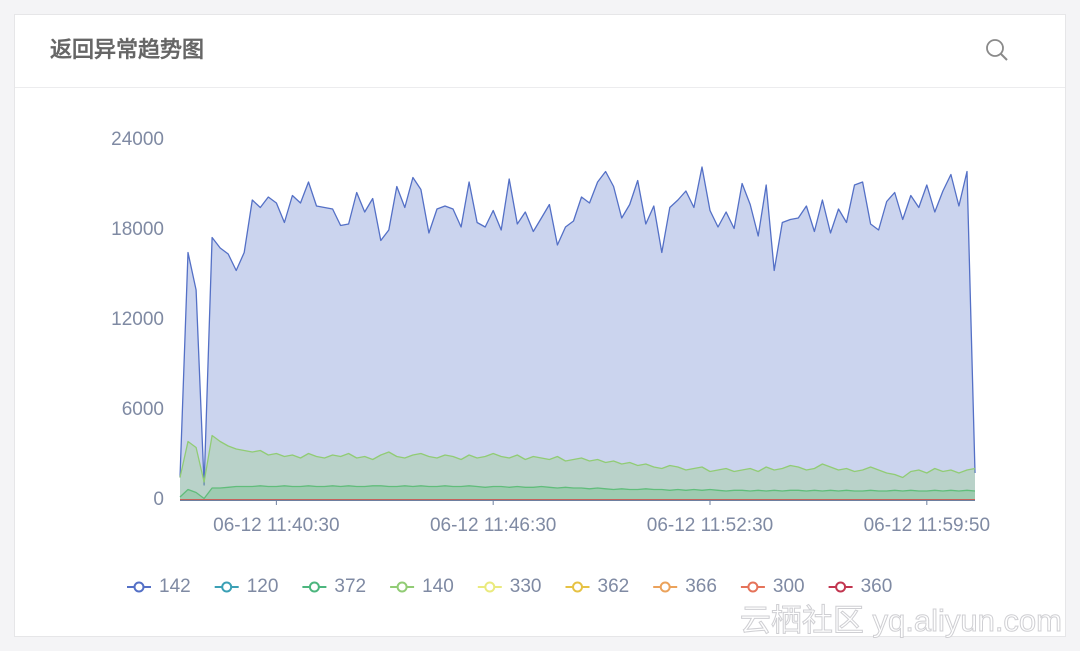  I want to click on legend-label: 120, so click(263, 586).